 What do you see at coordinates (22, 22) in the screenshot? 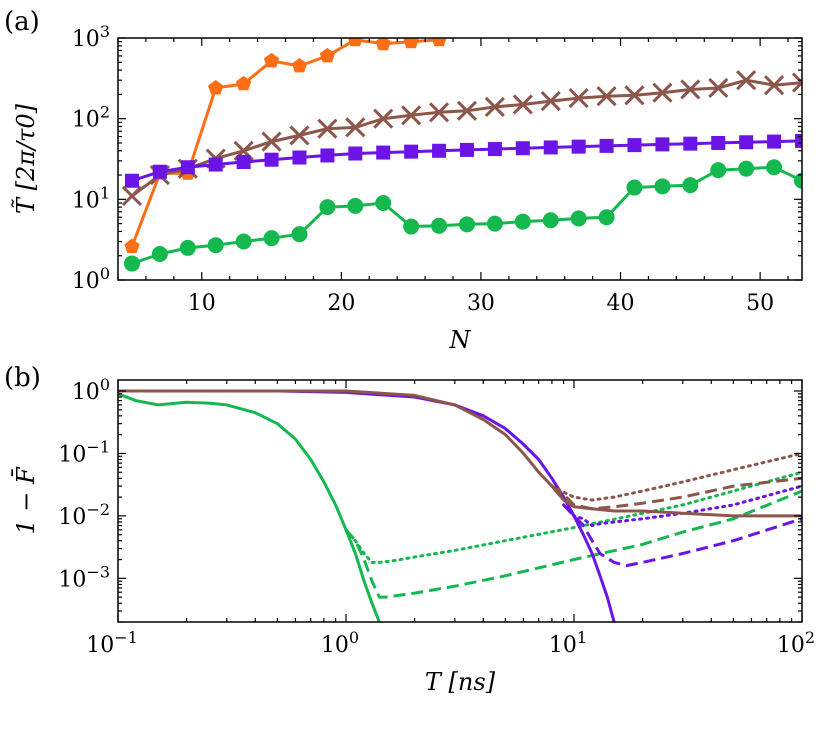
I see `panel-label: (a)` at bounding box center [22, 22].